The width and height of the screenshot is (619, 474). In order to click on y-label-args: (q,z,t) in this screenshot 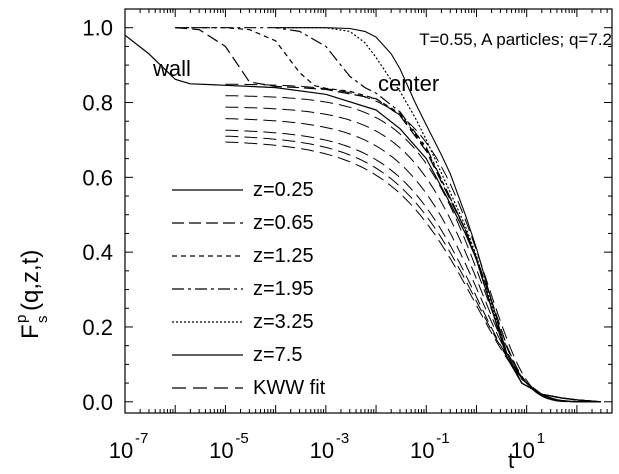, I will do `click(30, 280)`.